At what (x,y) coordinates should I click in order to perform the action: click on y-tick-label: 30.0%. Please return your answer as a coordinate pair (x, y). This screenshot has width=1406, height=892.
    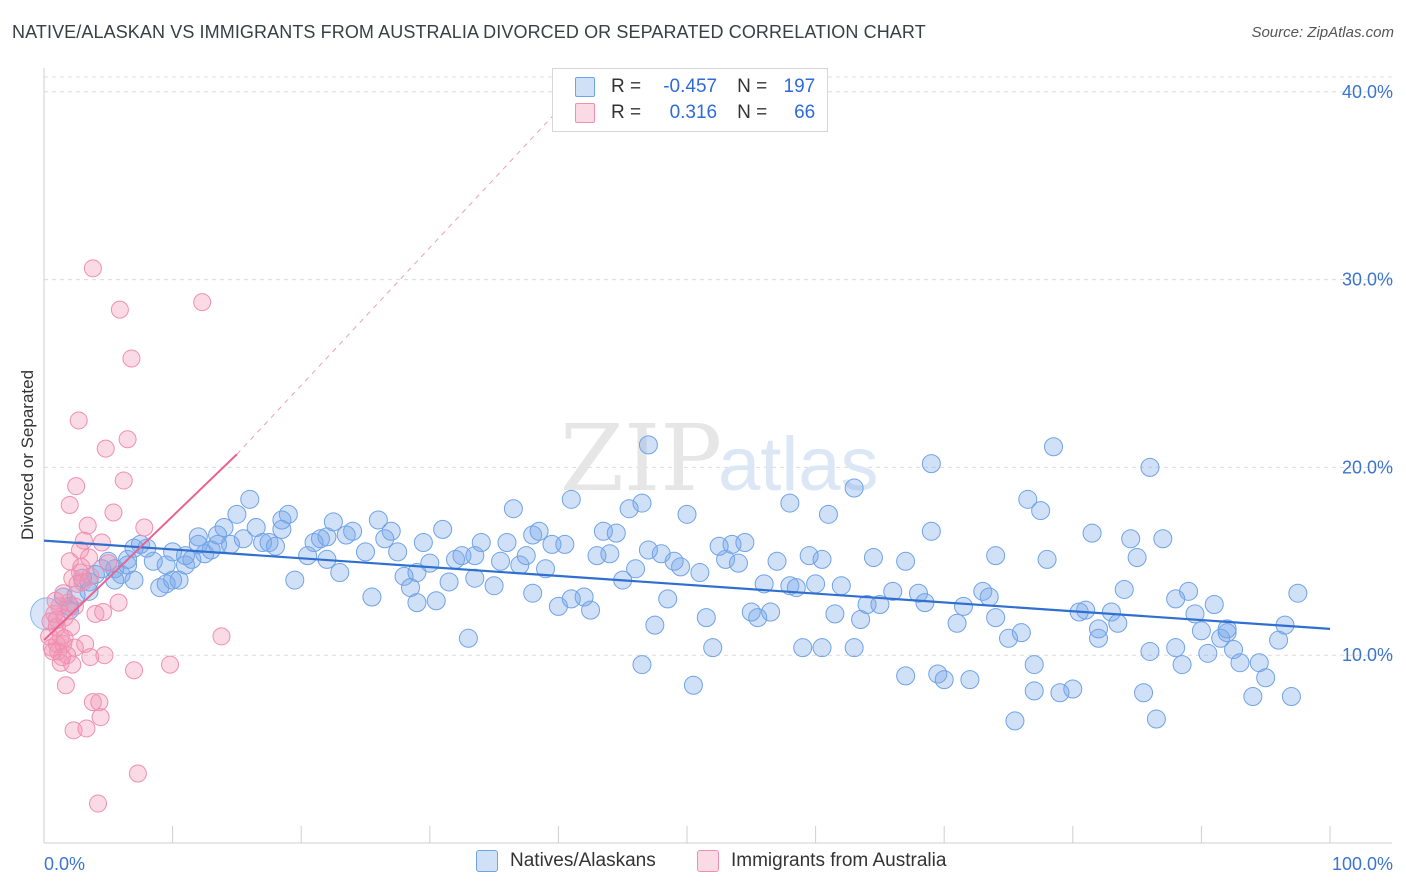
    Looking at the image, I should click on (1367, 280).